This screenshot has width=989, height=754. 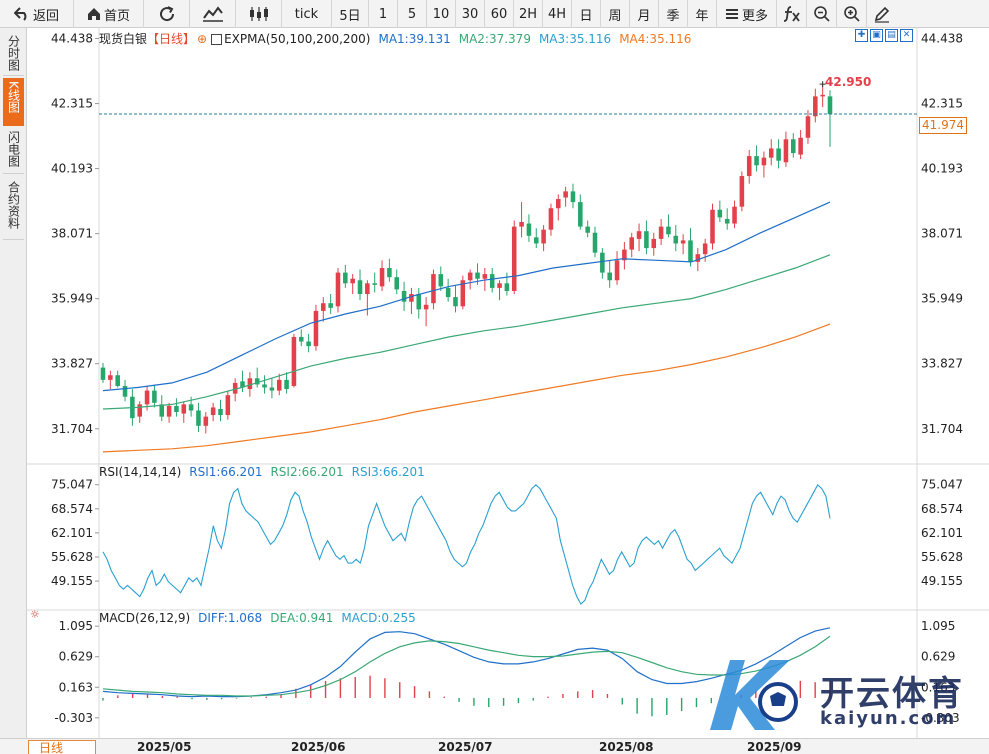 I want to click on zoom-out-button, so click(x=822, y=14).